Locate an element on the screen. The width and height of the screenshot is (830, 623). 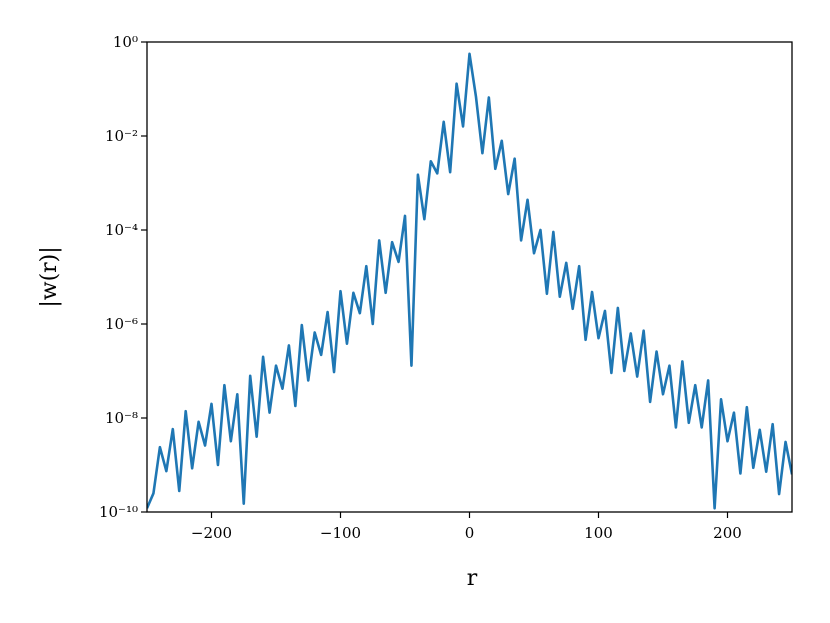
x-tick-label: 200 is located at coordinates (727, 533).